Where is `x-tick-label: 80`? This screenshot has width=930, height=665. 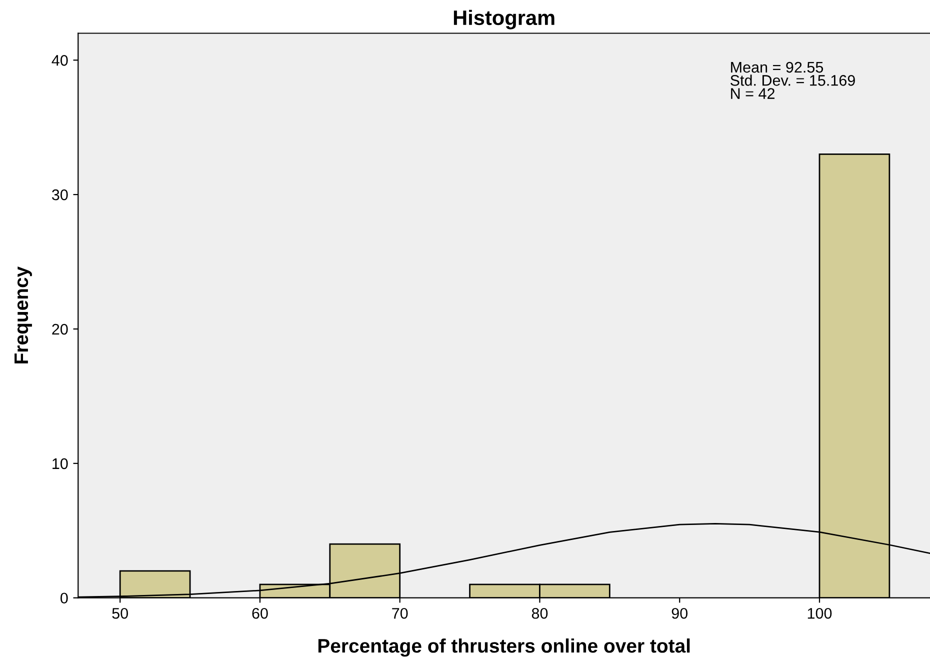 x-tick-label: 80 is located at coordinates (540, 613).